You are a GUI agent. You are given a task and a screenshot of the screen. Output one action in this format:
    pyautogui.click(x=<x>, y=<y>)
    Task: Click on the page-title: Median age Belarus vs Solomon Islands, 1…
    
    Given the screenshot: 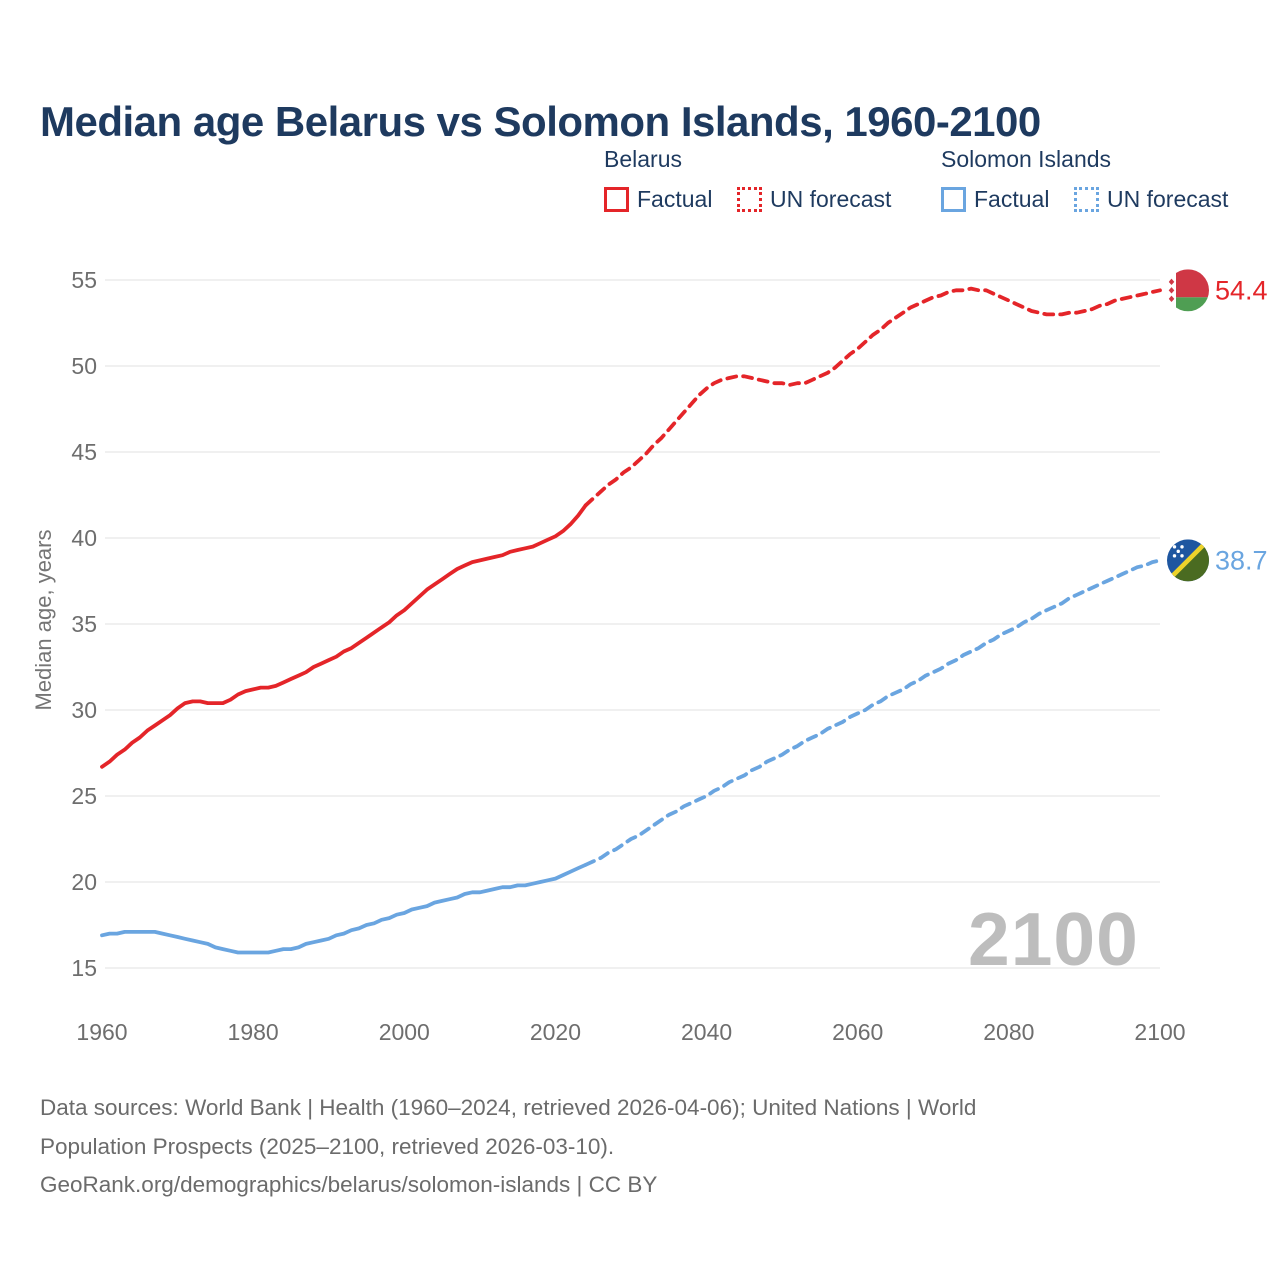 What is the action you would take?
    pyautogui.click(x=540, y=122)
    